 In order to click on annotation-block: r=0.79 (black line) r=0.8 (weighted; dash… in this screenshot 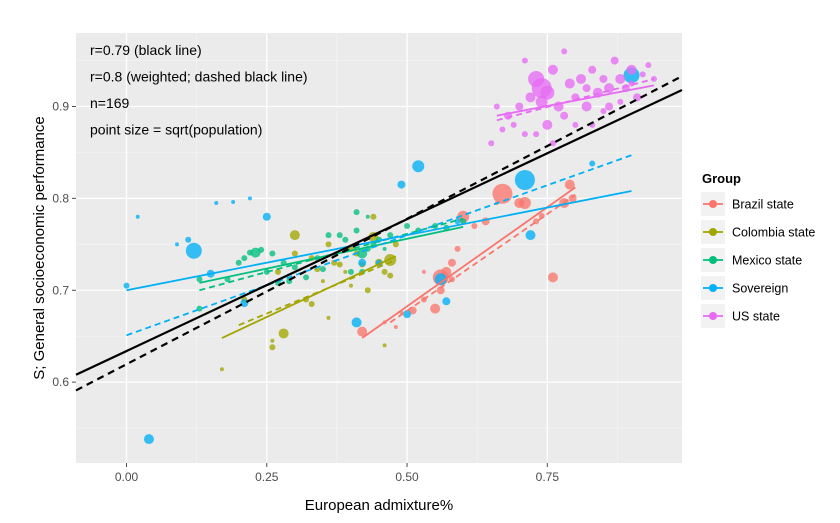, I will do `click(199, 90)`.